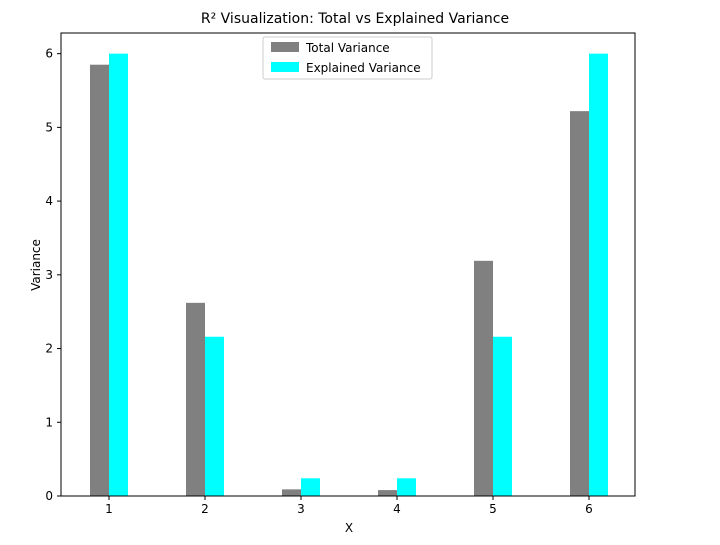 The image size is (720, 545). What do you see at coordinates (397, 509) in the screenshot?
I see `x-tick-label: 4` at bounding box center [397, 509].